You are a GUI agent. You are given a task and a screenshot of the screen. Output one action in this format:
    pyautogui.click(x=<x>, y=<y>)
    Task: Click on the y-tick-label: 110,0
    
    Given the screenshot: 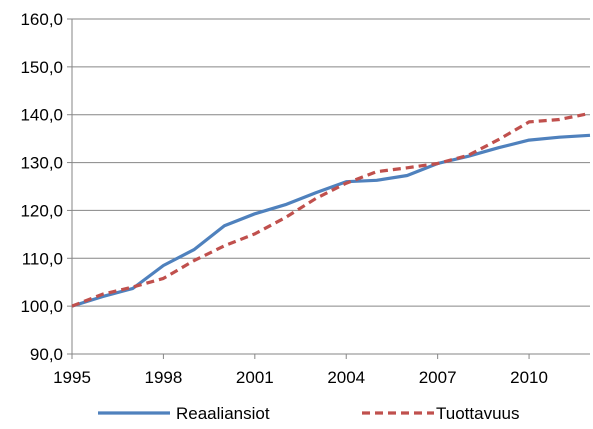 What is the action you would take?
    pyautogui.click(x=42, y=258)
    